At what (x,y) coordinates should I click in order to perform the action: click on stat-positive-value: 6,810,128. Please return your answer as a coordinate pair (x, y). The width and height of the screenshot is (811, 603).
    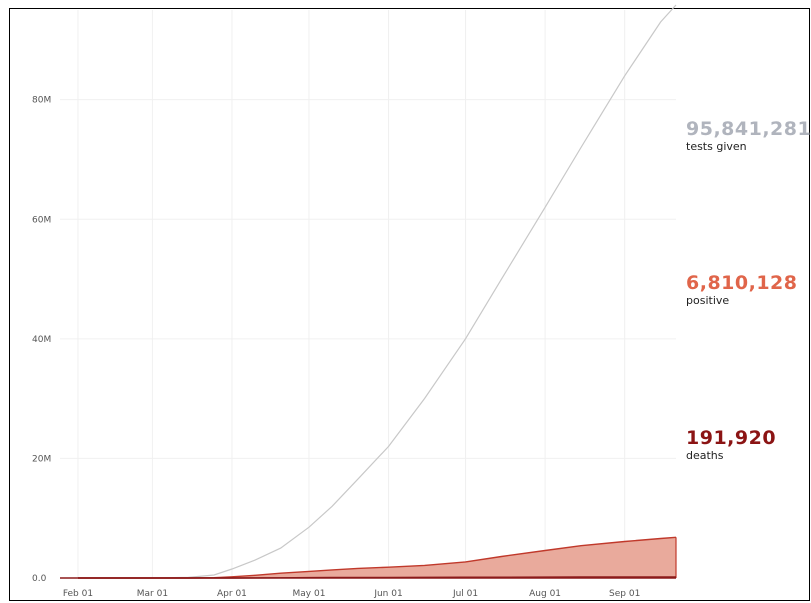
    Looking at the image, I should click on (742, 283).